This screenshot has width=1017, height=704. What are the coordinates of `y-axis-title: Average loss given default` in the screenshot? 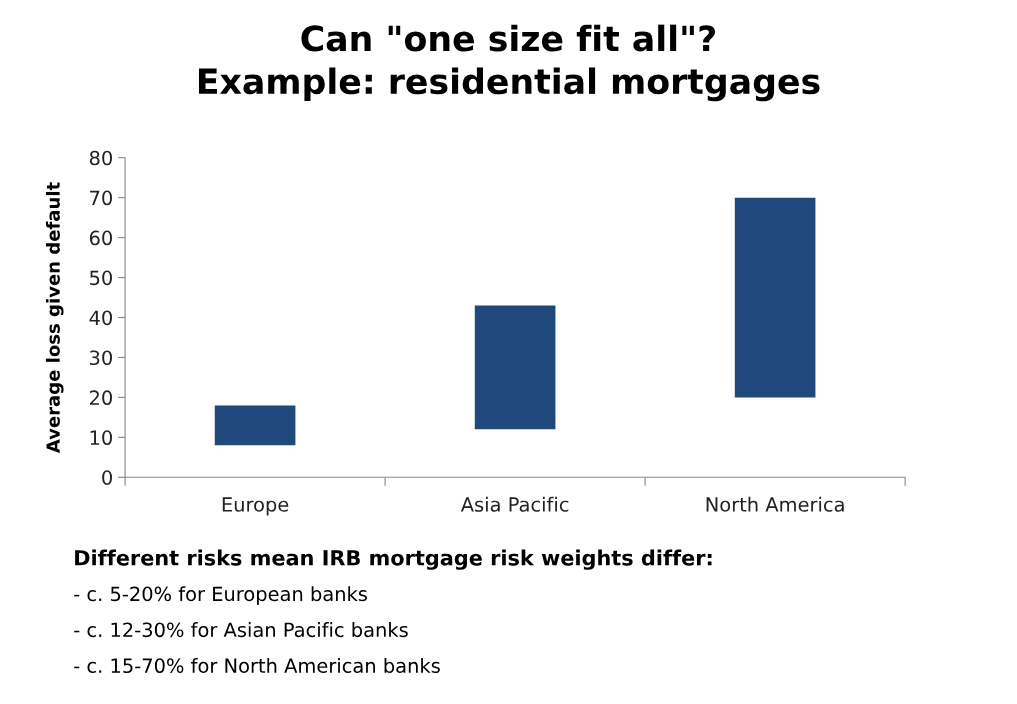 It's located at (54, 318).